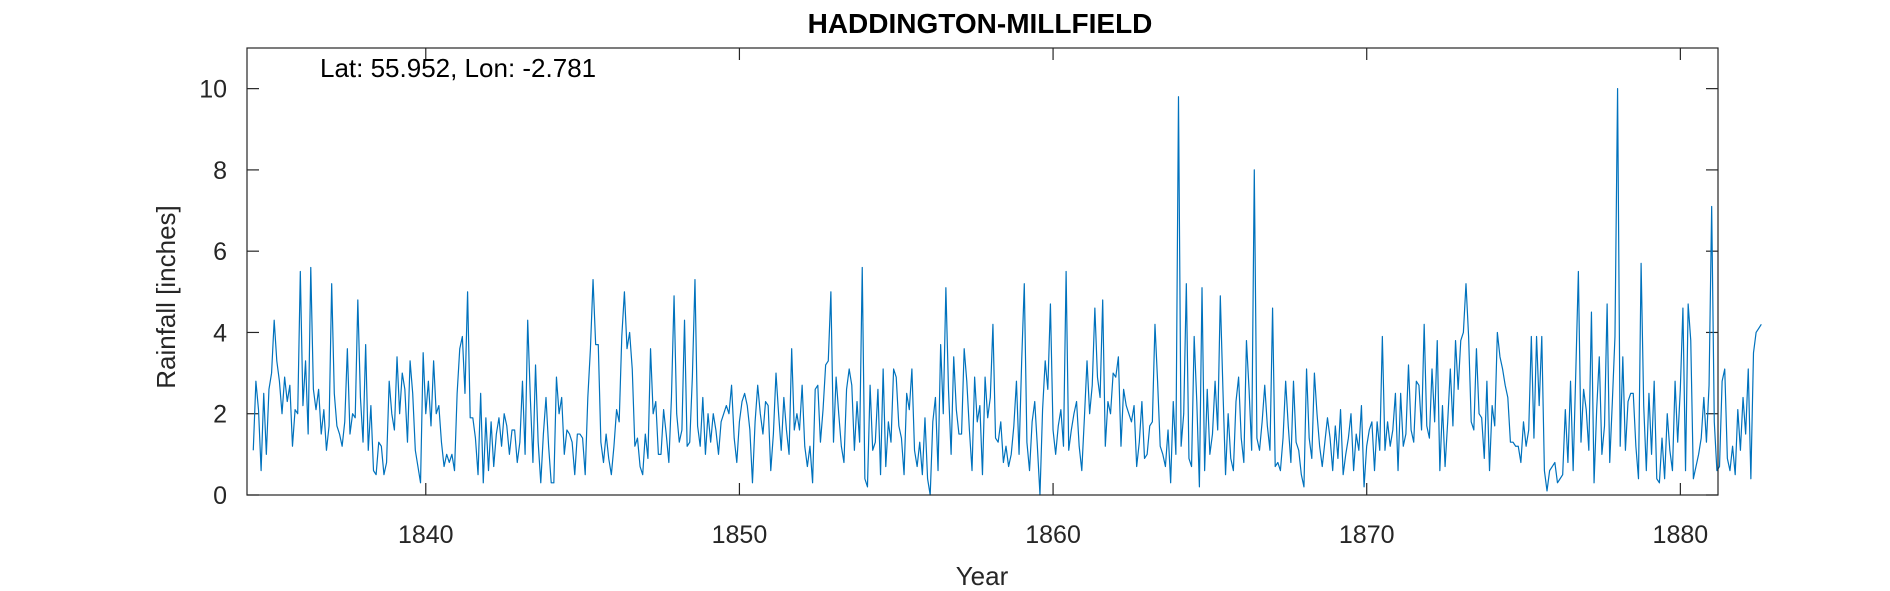 The image size is (1890, 591). I want to click on x-axis-label: Year, so click(982, 576).